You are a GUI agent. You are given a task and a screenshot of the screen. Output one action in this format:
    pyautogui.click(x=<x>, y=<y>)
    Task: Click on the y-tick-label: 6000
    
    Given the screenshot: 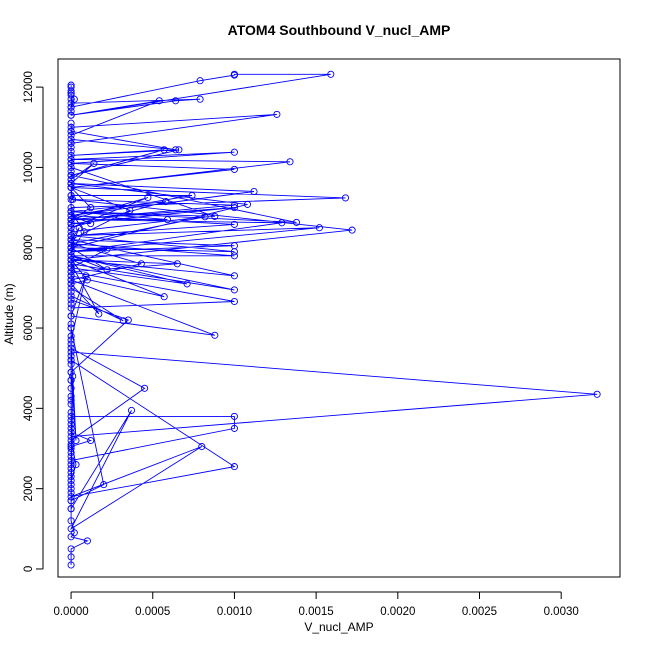 What is the action you would take?
    pyautogui.click(x=29, y=328)
    